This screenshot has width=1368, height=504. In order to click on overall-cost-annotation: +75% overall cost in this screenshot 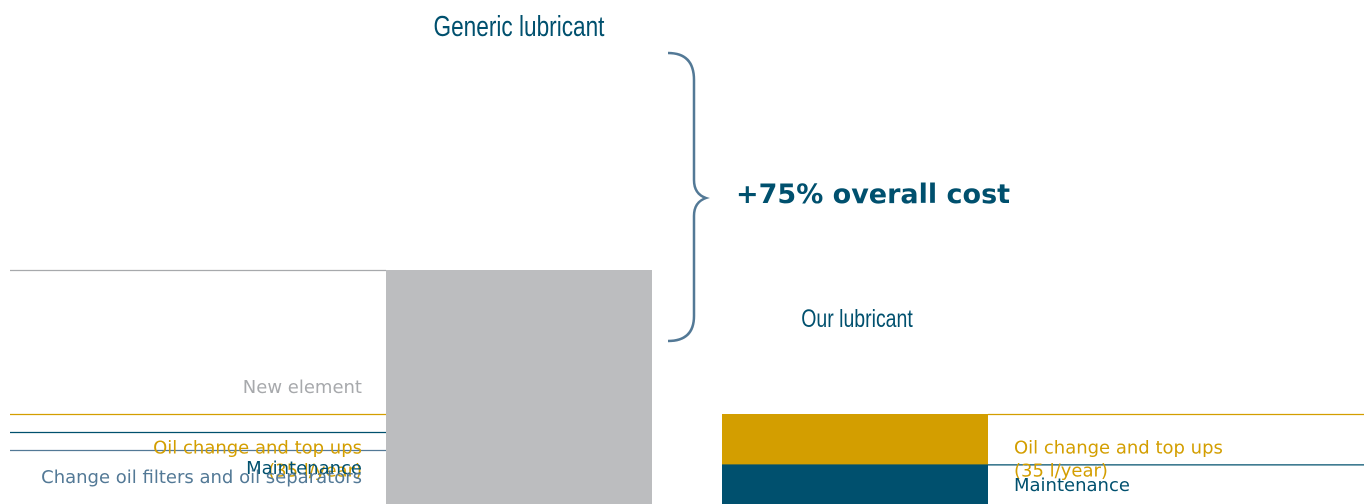, I will do `click(873, 194)`.